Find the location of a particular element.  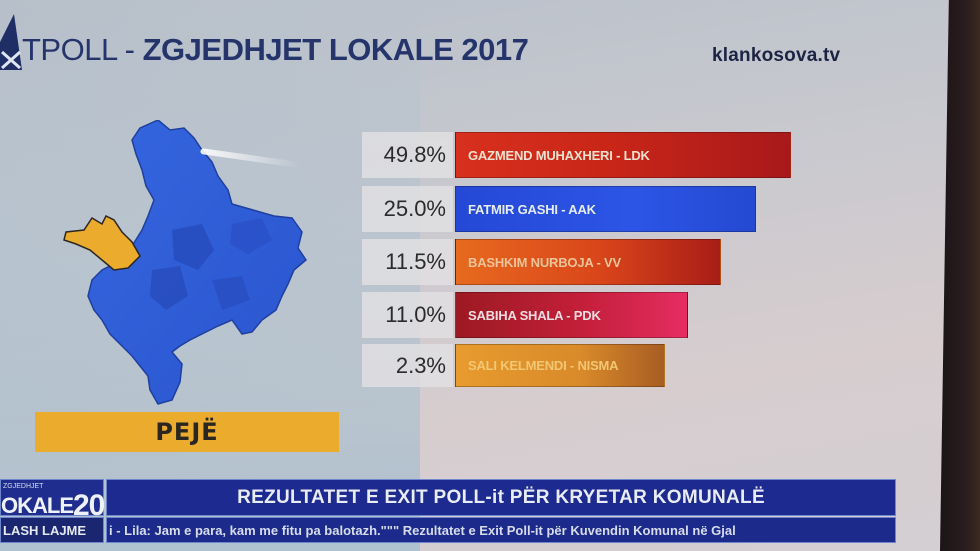

result-percent: 11.5% is located at coordinates (407, 262).